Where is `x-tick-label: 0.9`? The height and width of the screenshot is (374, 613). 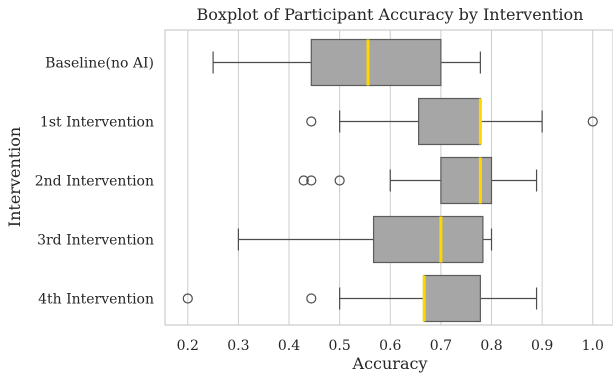
x-tick-label: 0.9 is located at coordinates (542, 346).